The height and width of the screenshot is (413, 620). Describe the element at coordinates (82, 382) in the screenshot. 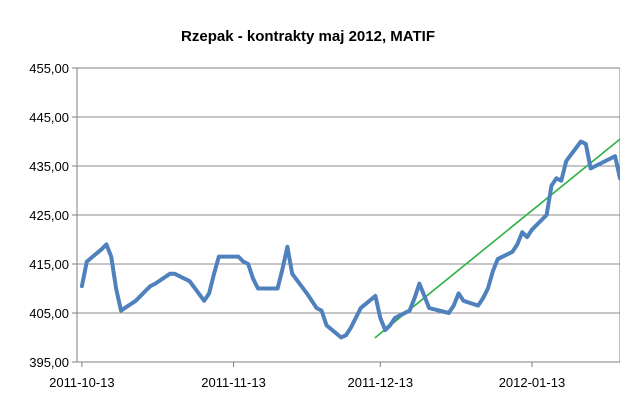

I see `x-tick-label: 2011-10-13` at that location.